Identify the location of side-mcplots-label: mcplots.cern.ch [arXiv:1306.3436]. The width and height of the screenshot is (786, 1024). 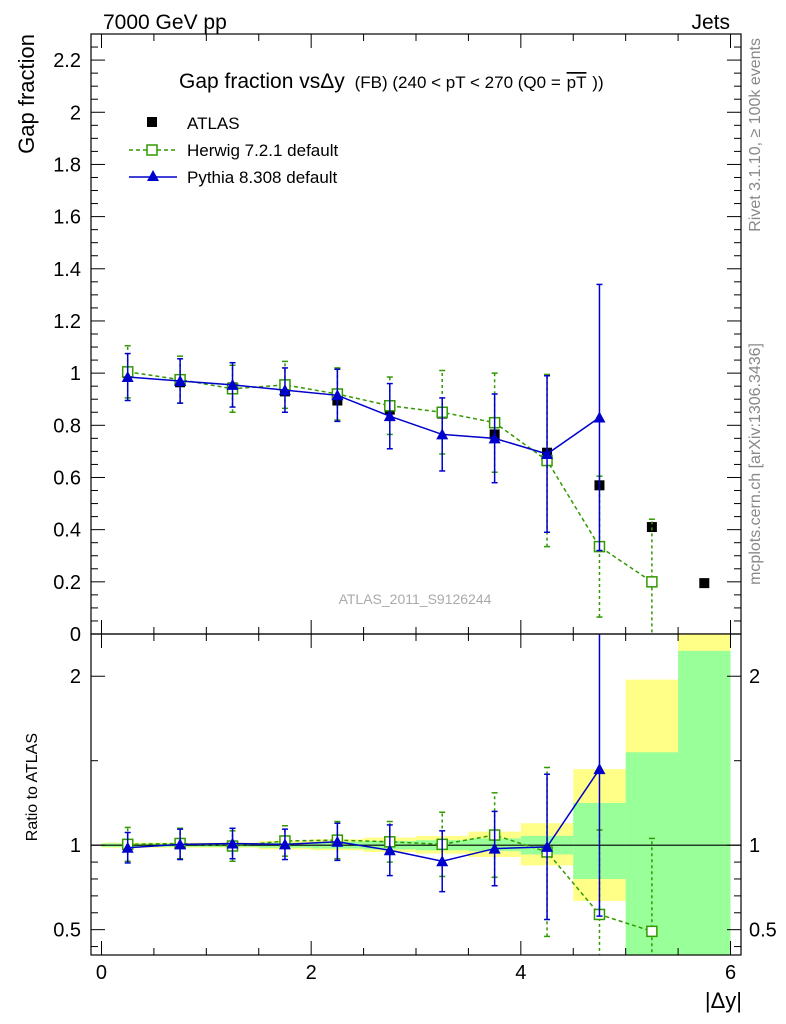
(755, 464).